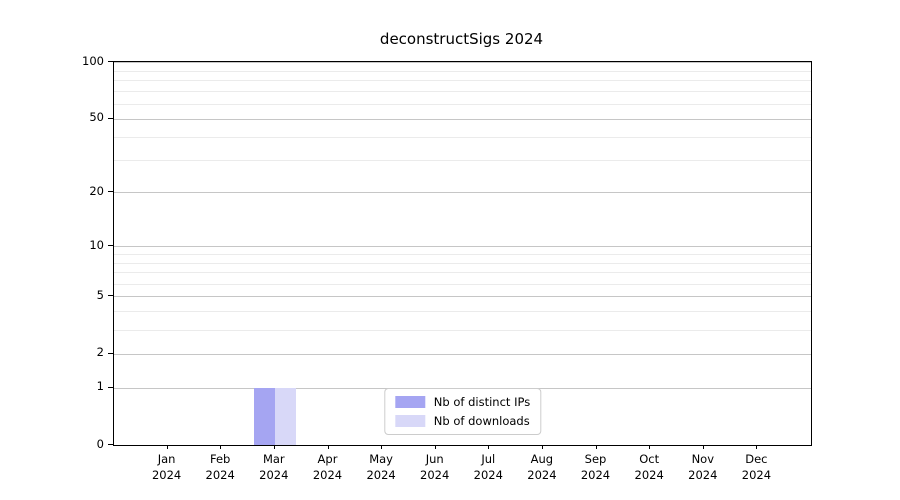 This screenshot has width=900, height=500. What do you see at coordinates (649, 467) in the screenshot?
I see `x-tick-label-10: Oct 2024` at bounding box center [649, 467].